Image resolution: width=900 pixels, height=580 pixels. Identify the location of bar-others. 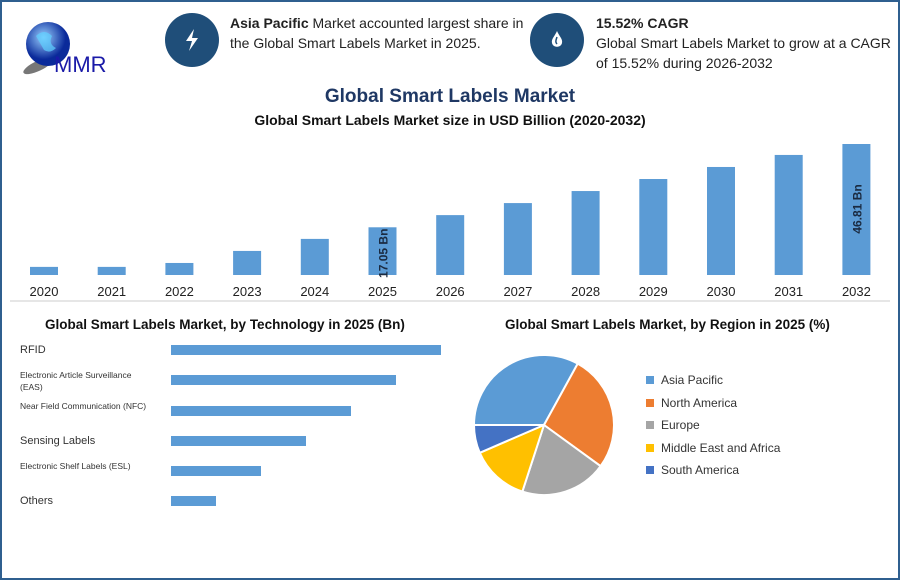
(193, 501).